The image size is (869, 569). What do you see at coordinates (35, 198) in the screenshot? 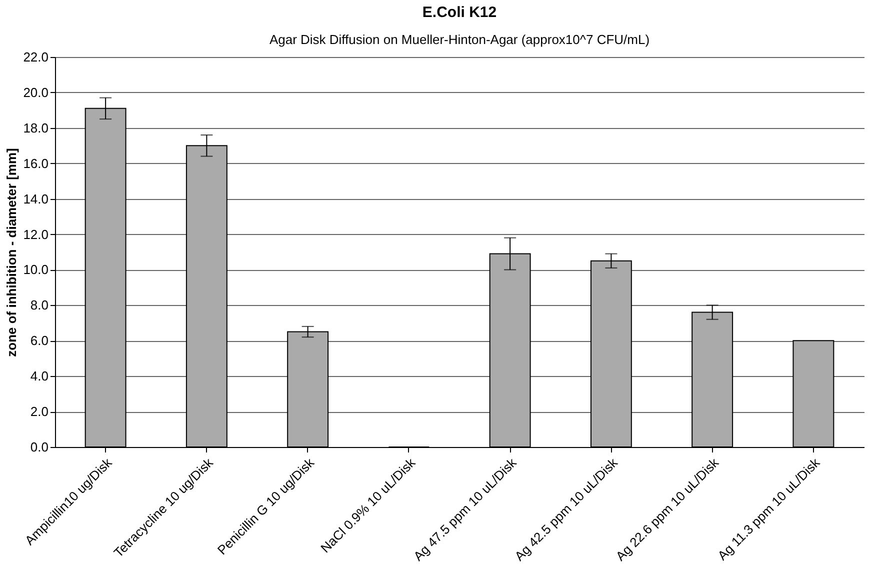
I see `y-tick-label: 14.0` at bounding box center [35, 198].